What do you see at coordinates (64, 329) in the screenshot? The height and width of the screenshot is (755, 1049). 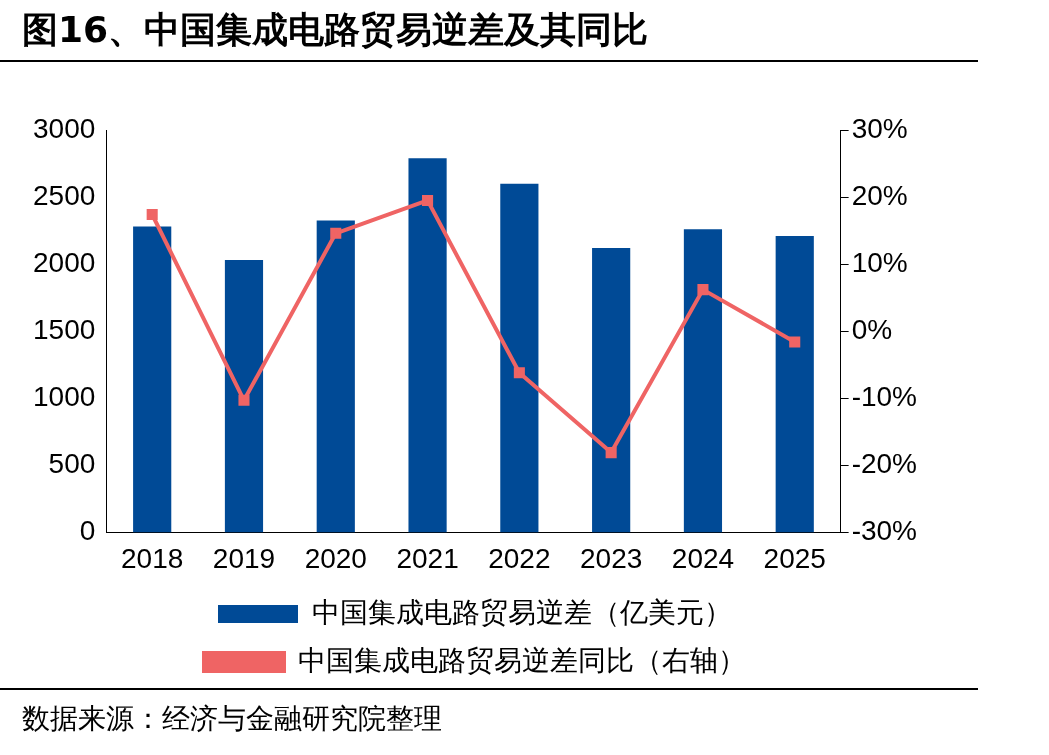 I see `y-tick-label: 1500` at bounding box center [64, 329].